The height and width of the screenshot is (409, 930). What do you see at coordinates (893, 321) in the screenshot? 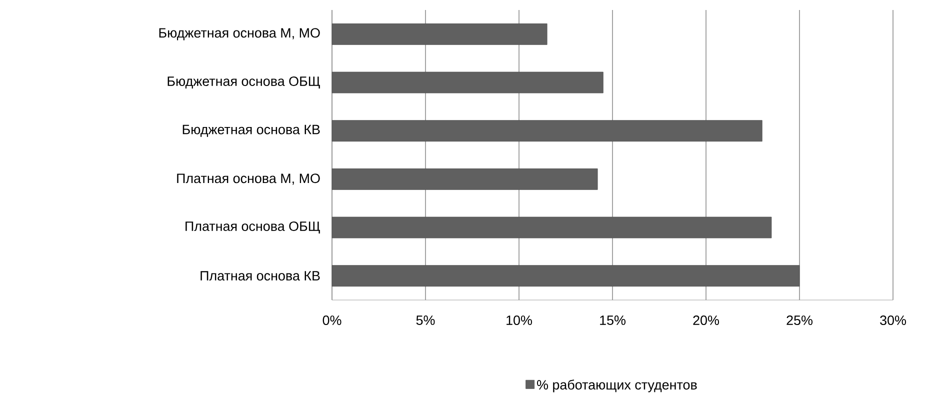
I see `x-tick-label: 30%` at bounding box center [893, 321].